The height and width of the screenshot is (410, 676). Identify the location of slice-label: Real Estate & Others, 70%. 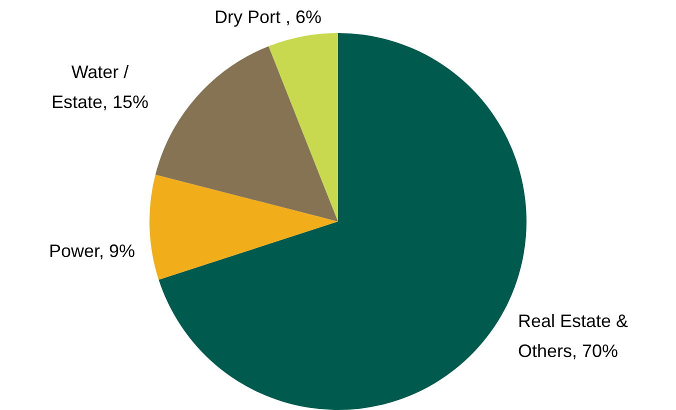
(573, 335).